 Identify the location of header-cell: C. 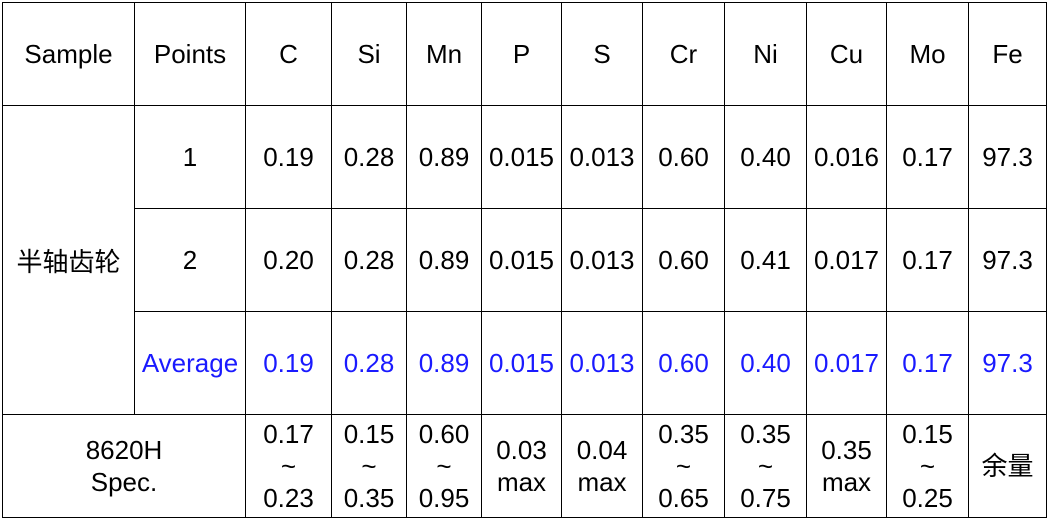
(288, 54).